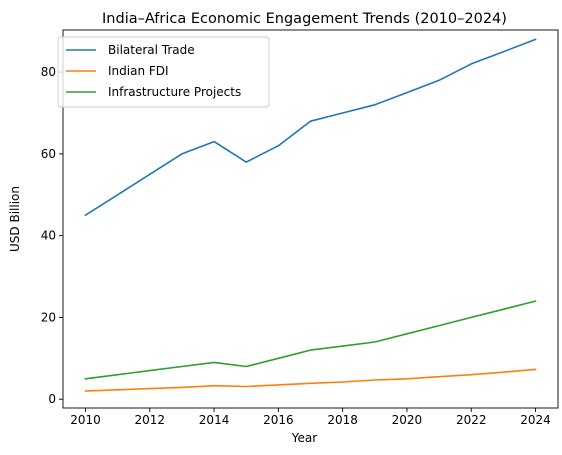 The width and height of the screenshot is (562, 455). I want to click on legend-label-bilateral-trade: Bilateral Trade, so click(151, 50).